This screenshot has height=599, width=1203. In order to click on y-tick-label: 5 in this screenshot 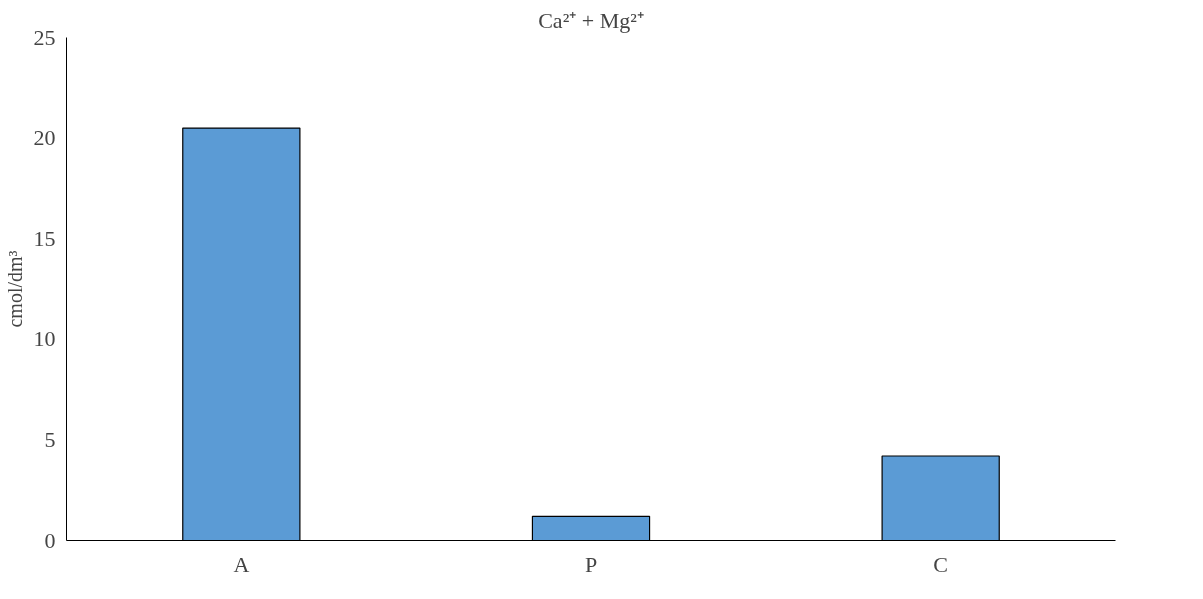, I will do `click(50, 439)`.